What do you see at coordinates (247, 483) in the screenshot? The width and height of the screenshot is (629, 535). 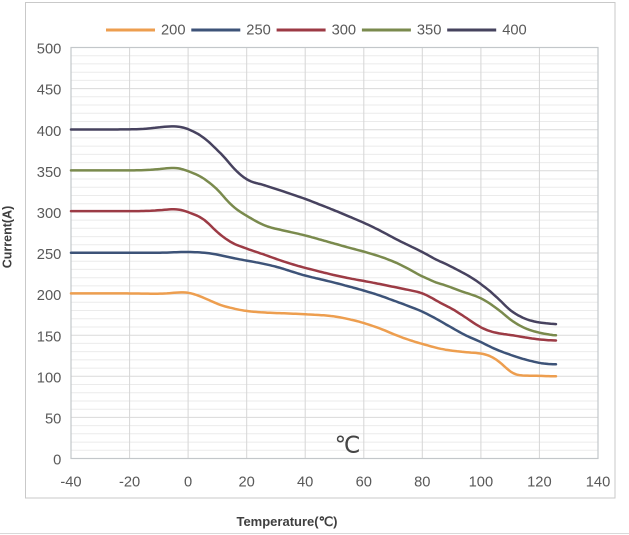 I see `svg-text: 20` at bounding box center [247, 483].